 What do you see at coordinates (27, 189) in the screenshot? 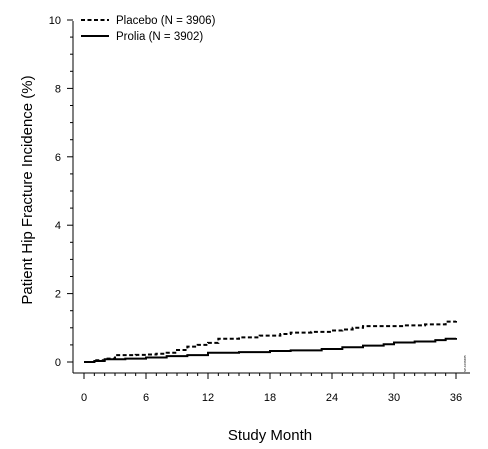
I see `y-axis-title: Patient Hip Fracture Incidence (%)` at bounding box center [27, 189].